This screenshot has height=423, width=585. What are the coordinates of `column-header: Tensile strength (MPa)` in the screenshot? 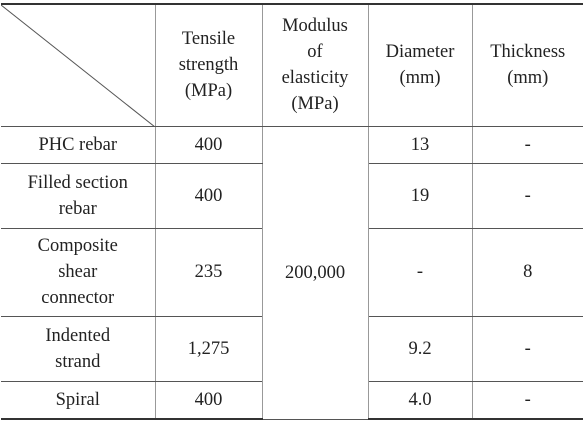 It's located at (208, 65).